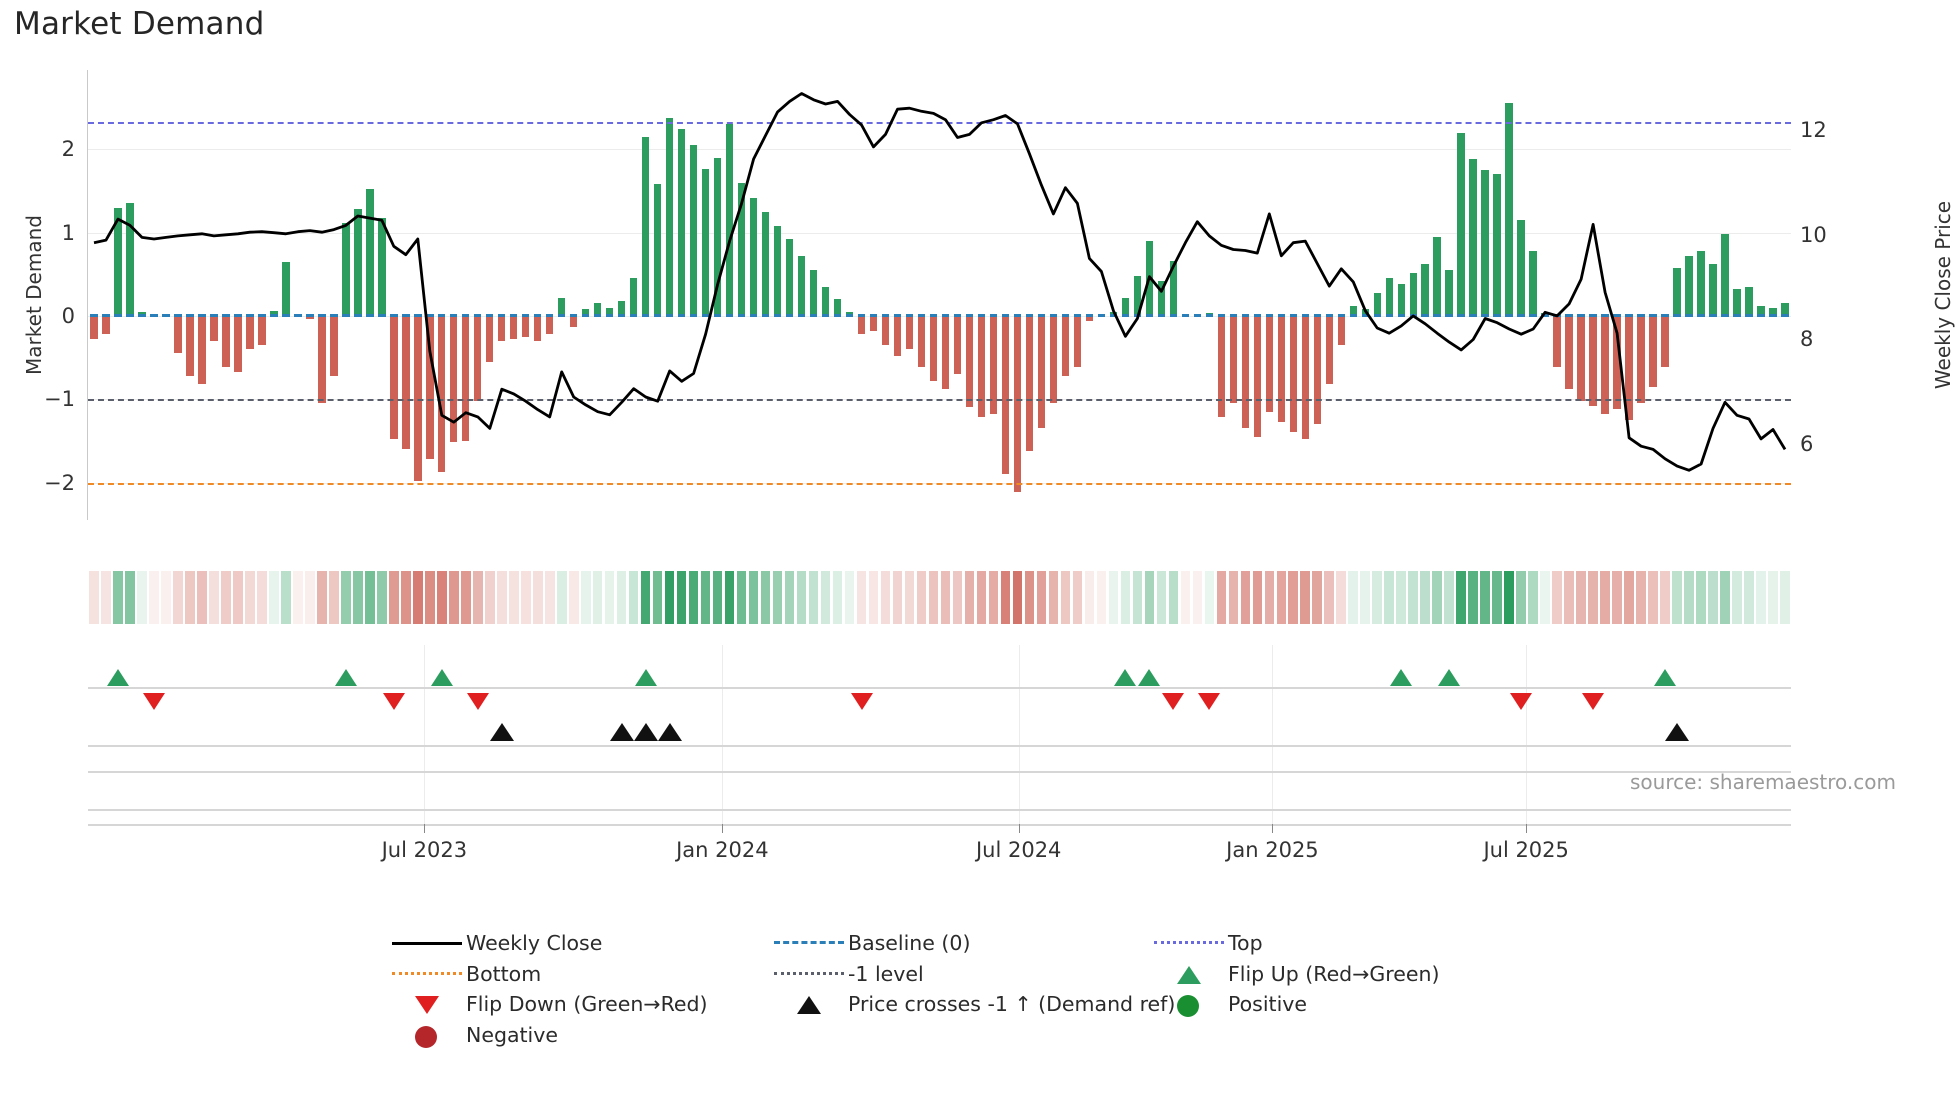 This screenshot has height=1102, width=1960. I want to click on legend-item: Weekly Close, so click(495, 943).